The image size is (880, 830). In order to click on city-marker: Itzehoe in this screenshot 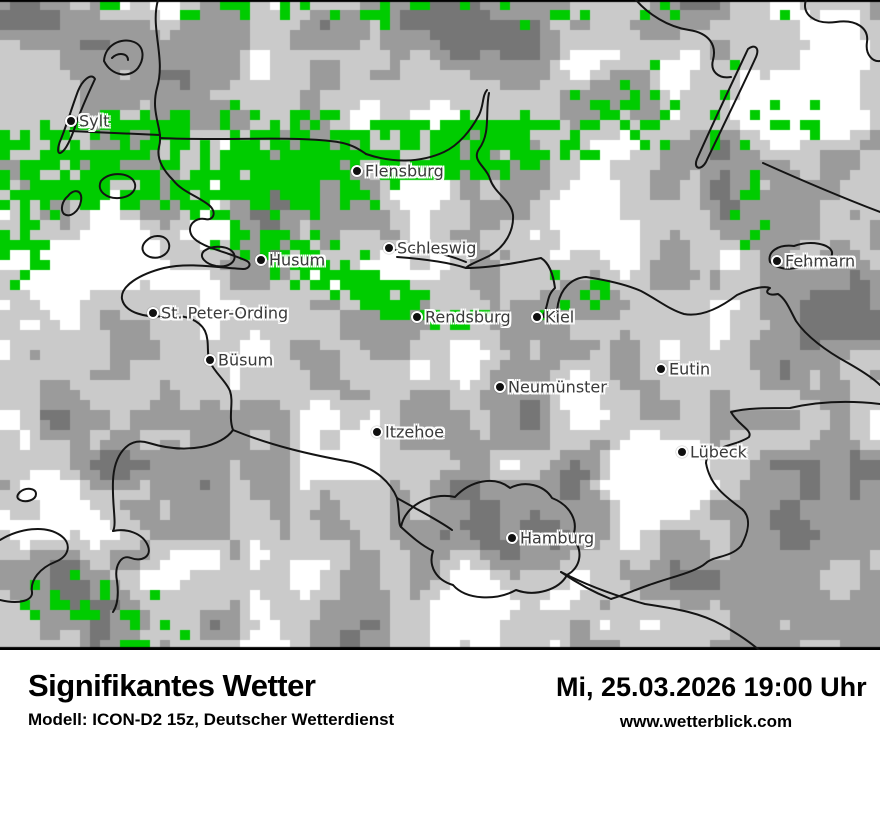, I will do `click(407, 432)`.